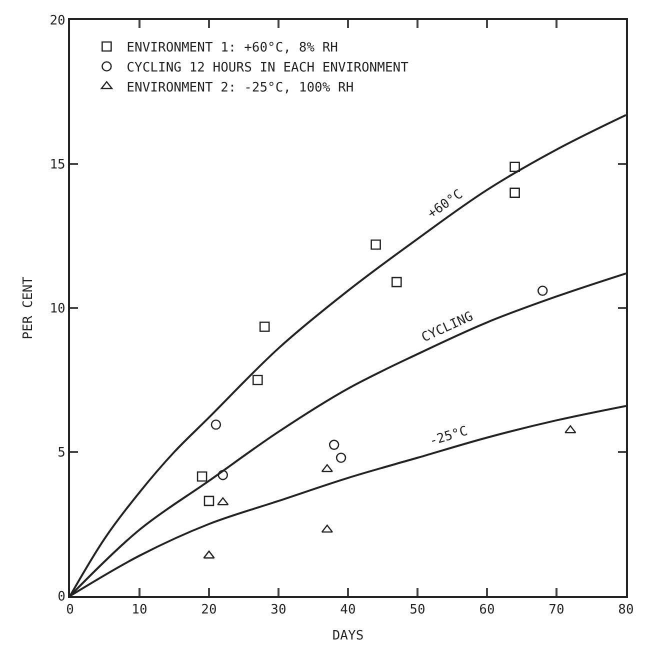 This screenshot has height=656, width=646. I want to click on text: -25°C, so click(449, 437).